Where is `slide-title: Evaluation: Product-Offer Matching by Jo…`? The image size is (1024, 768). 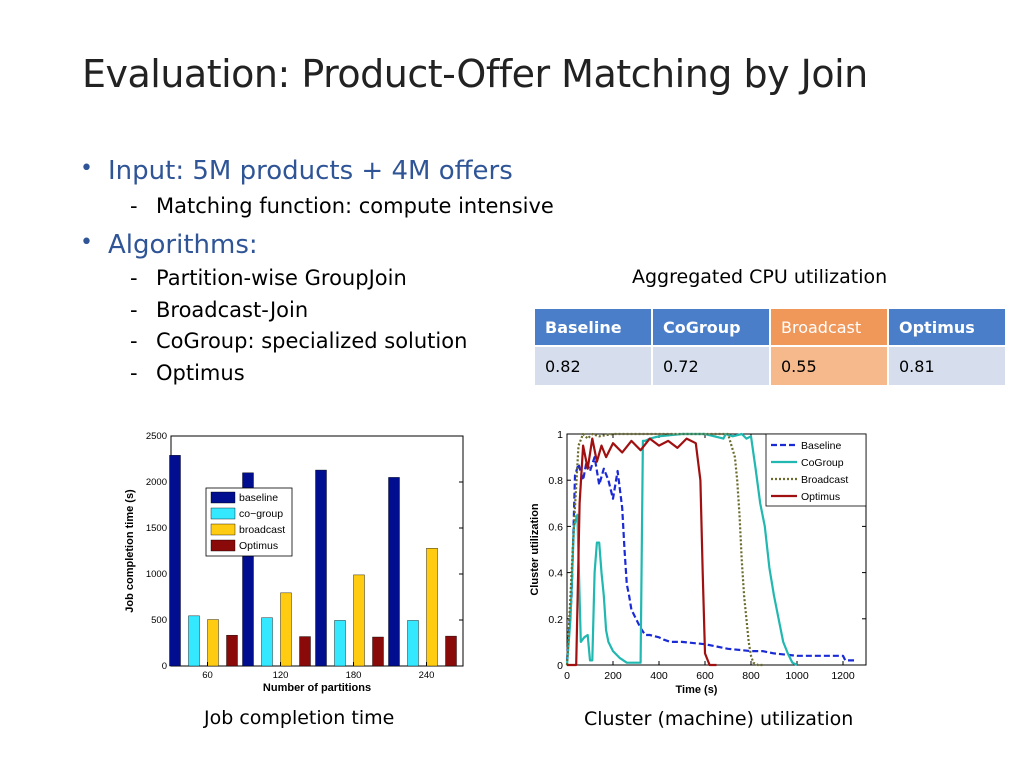 slide-title: Evaluation: Product-Offer Matching by Jo… is located at coordinates (475, 74).